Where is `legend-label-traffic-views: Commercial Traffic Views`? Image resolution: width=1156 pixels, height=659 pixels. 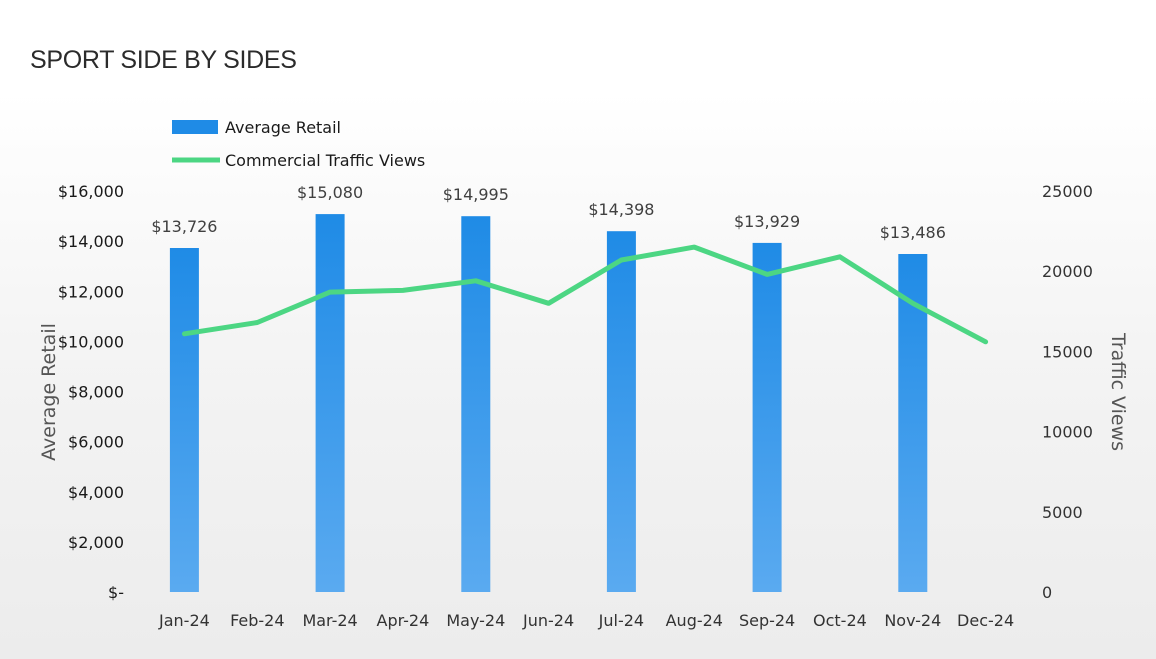
legend-label-traffic-views: Commercial Traffic Views is located at coordinates (325, 160).